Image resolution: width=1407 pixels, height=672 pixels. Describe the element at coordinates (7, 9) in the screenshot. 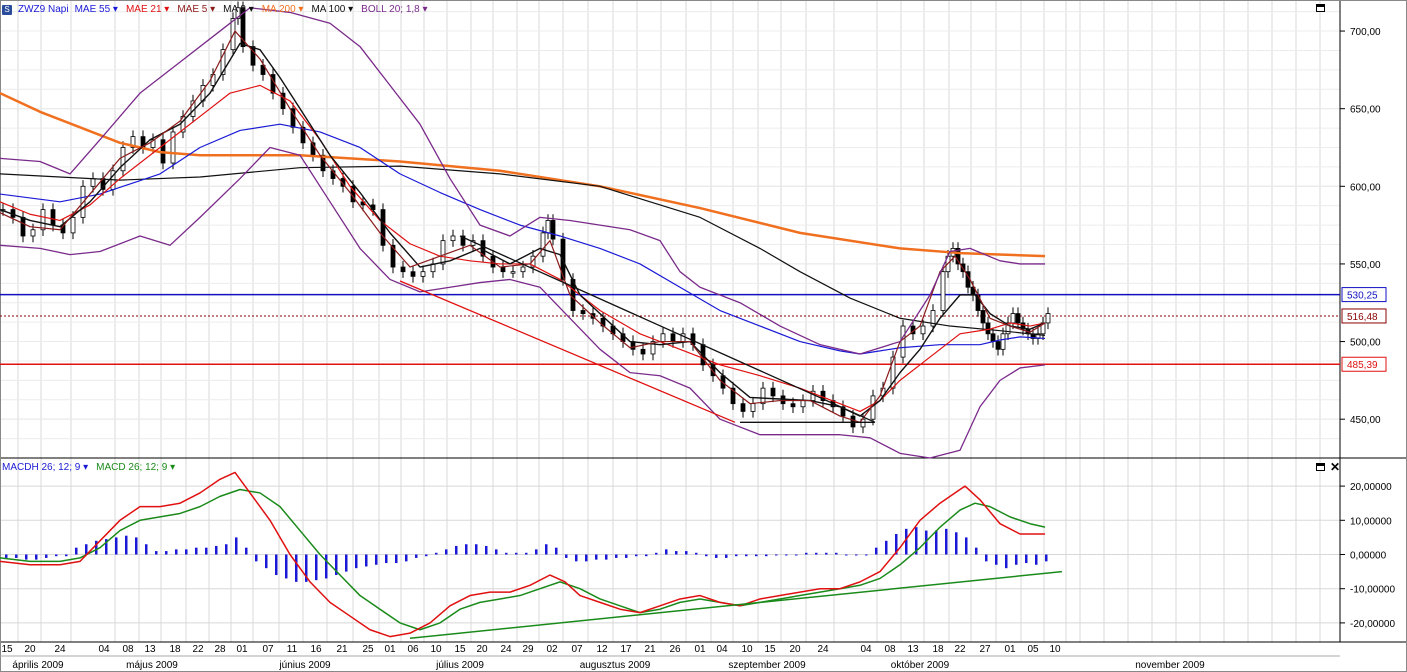

I see `symbol-icon: S` at that location.